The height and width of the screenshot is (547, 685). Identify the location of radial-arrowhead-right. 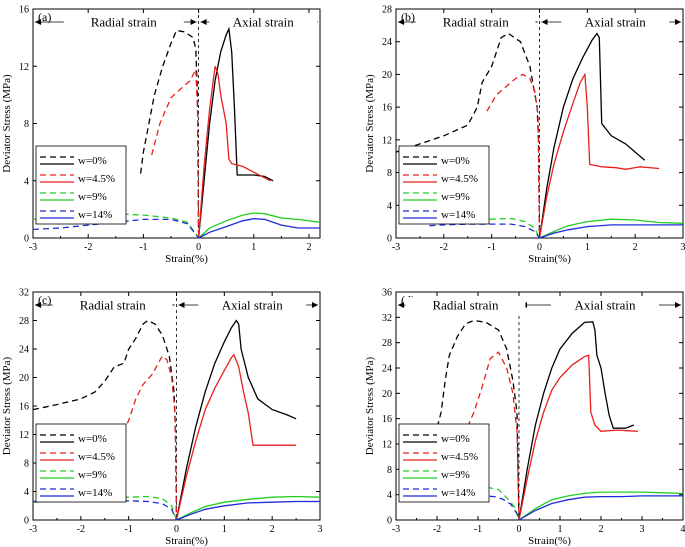
(193, 22).